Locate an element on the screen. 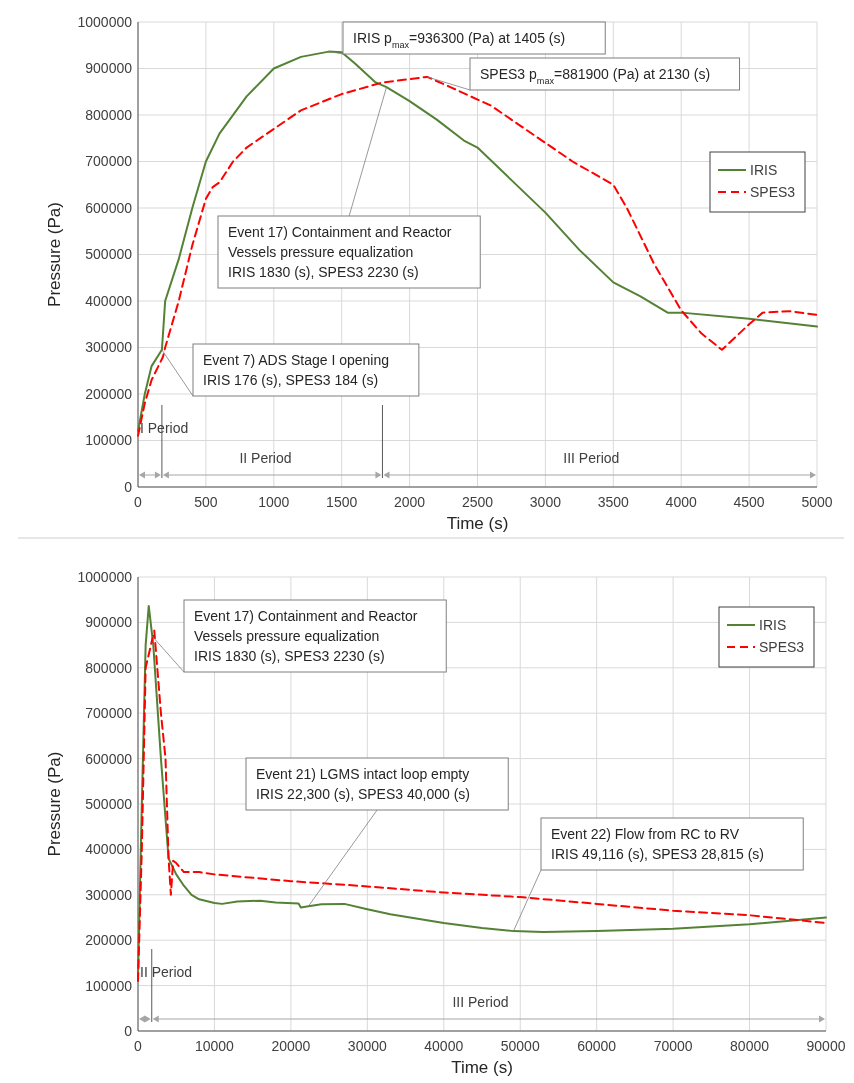  annotation: Event 7) ADS Stage I opening IRIS 176 (s), SPES3 184 (s) is located at coordinates (296, 370).